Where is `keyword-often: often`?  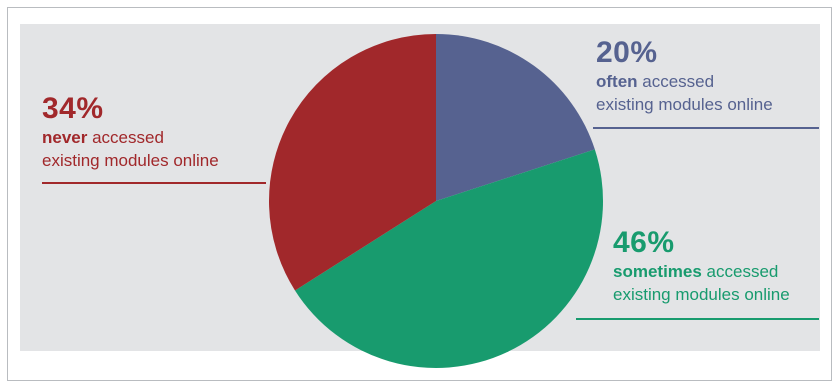
keyword-often: often is located at coordinates (617, 81).